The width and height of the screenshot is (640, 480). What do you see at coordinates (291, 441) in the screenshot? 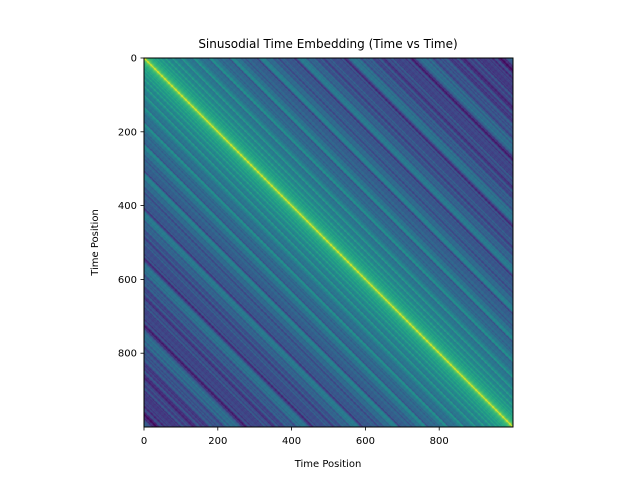
I see `x-tick-label: 400` at bounding box center [291, 441].